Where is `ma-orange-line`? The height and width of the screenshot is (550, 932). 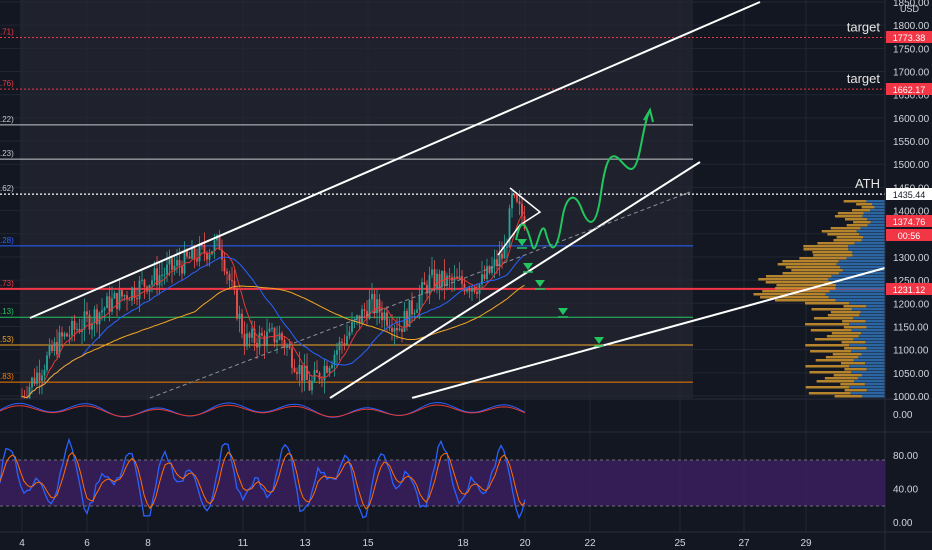
ma-orange-line is located at coordinates (273, 341).